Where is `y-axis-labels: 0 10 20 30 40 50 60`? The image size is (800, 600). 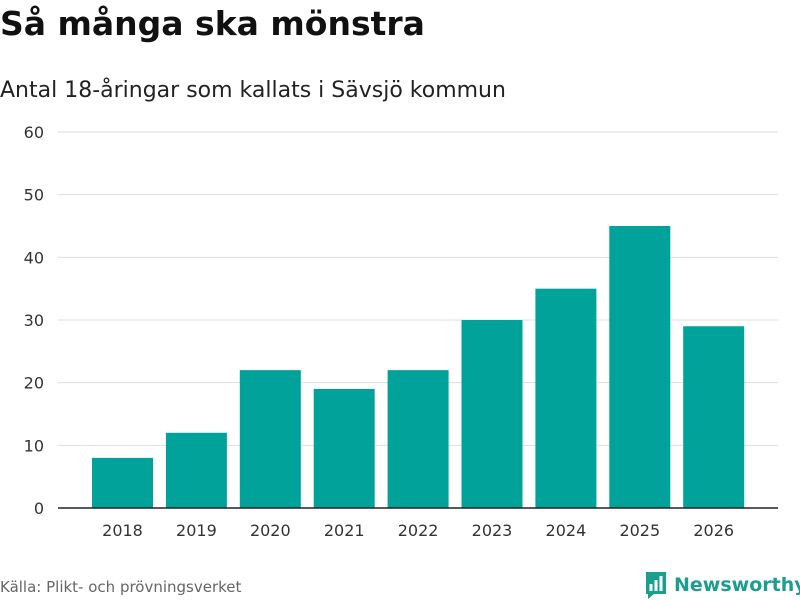 y-axis-labels: 0 10 20 30 40 50 60 is located at coordinates (34, 320).